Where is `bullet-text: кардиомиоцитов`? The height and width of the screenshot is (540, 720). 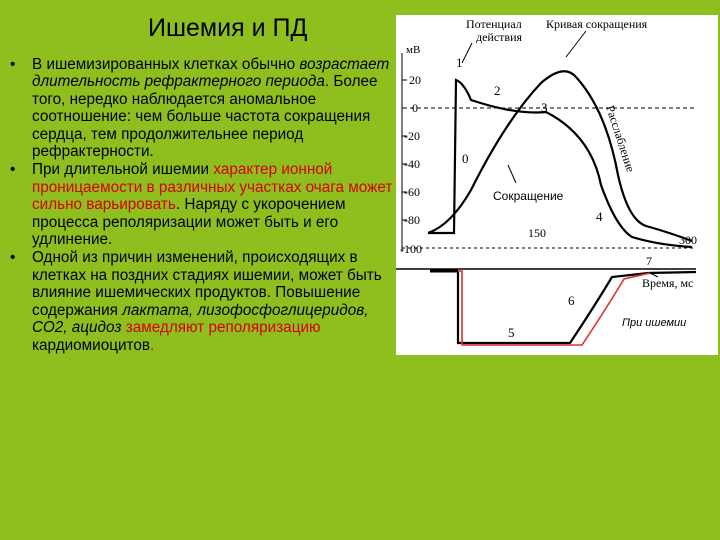
bullet-text: кардиомиоцитов is located at coordinates (91, 345).